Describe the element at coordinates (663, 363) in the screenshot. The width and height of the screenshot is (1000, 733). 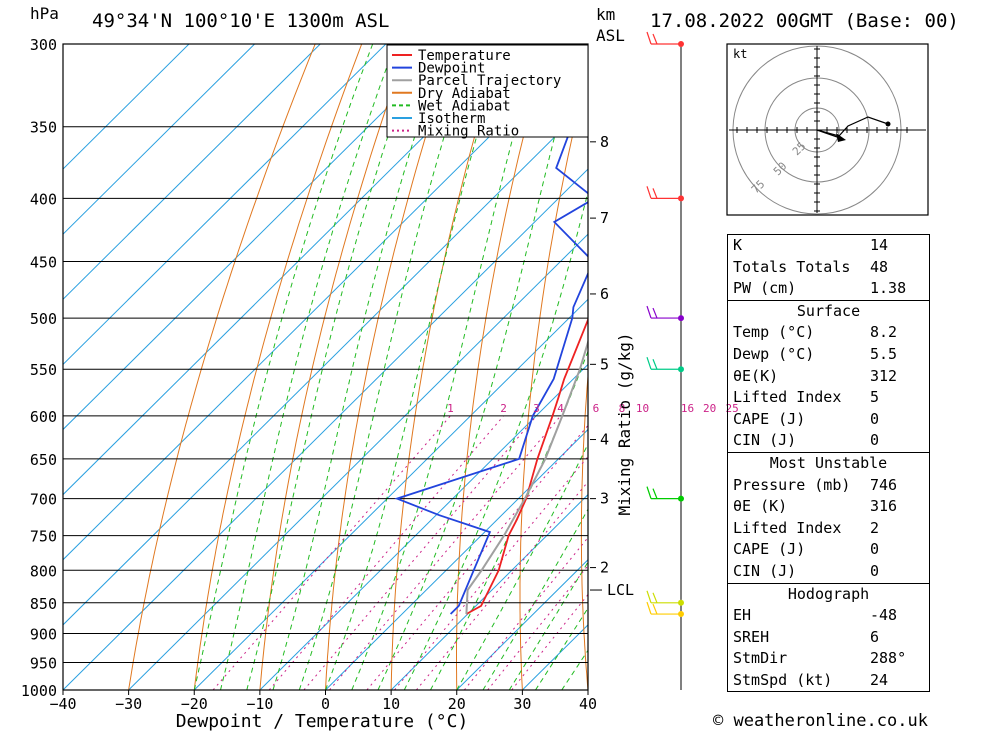
I see `wind-barb` at that location.